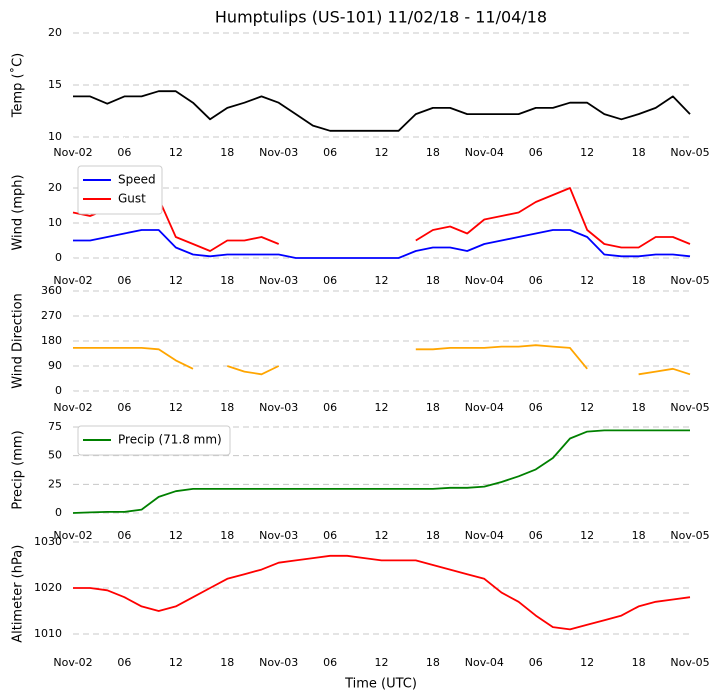  What do you see at coordinates (18, 212) in the screenshot?
I see `y-axis-label: Wind (mph)` at bounding box center [18, 212].